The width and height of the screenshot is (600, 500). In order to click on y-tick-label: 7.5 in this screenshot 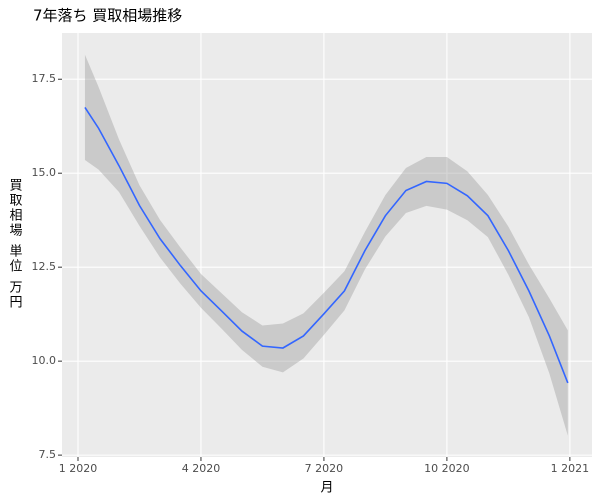, I will do `click(48, 454)`.